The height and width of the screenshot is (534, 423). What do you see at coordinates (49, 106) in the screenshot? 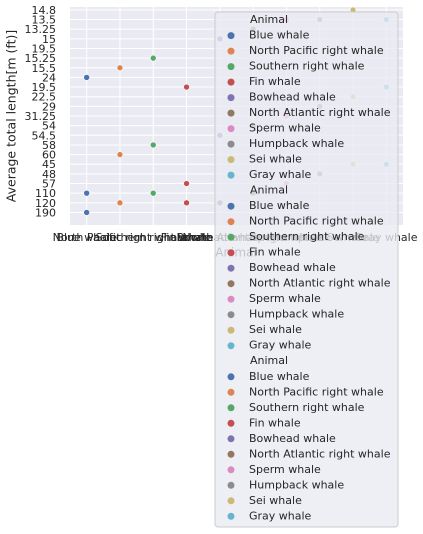
I see `y-tick-label: 29` at bounding box center [49, 106].